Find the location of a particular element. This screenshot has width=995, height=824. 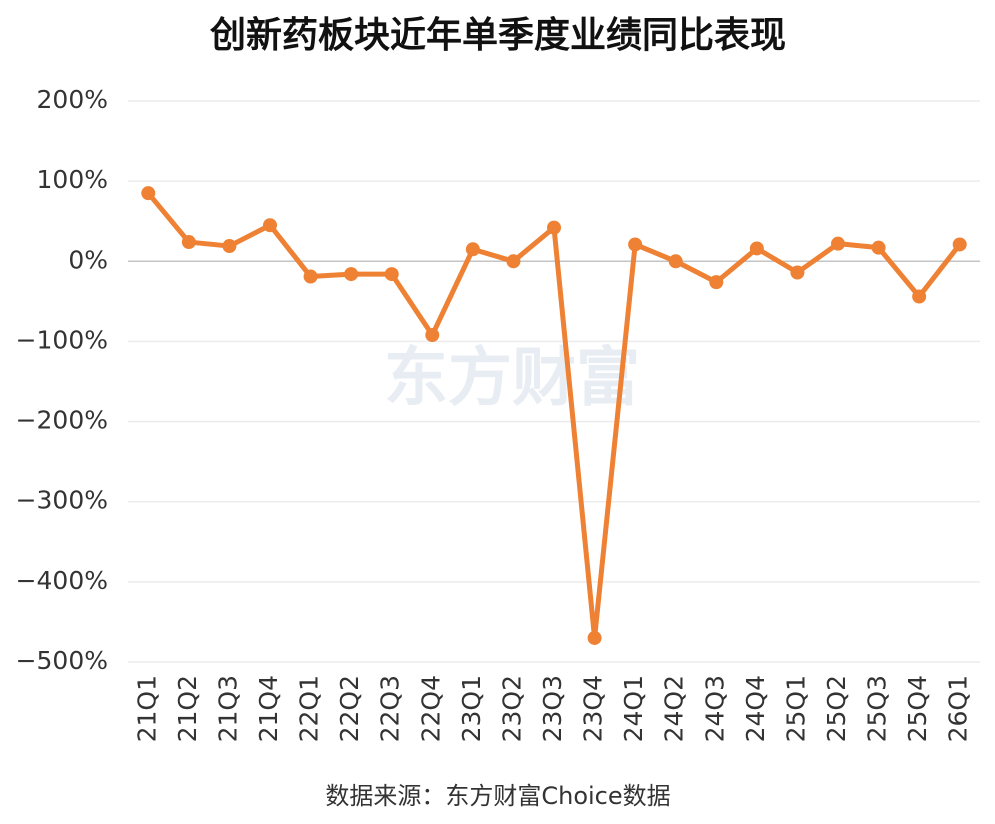

x-tick-label: 25Q1 is located at coordinates (795, 708).